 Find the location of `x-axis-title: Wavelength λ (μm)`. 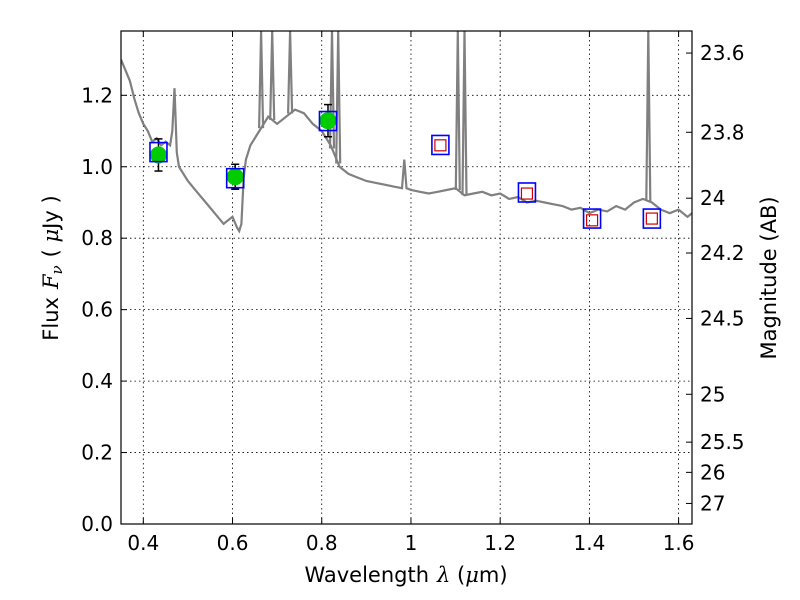

x-axis-title: Wavelength λ (μm) is located at coordinates (405, 575).